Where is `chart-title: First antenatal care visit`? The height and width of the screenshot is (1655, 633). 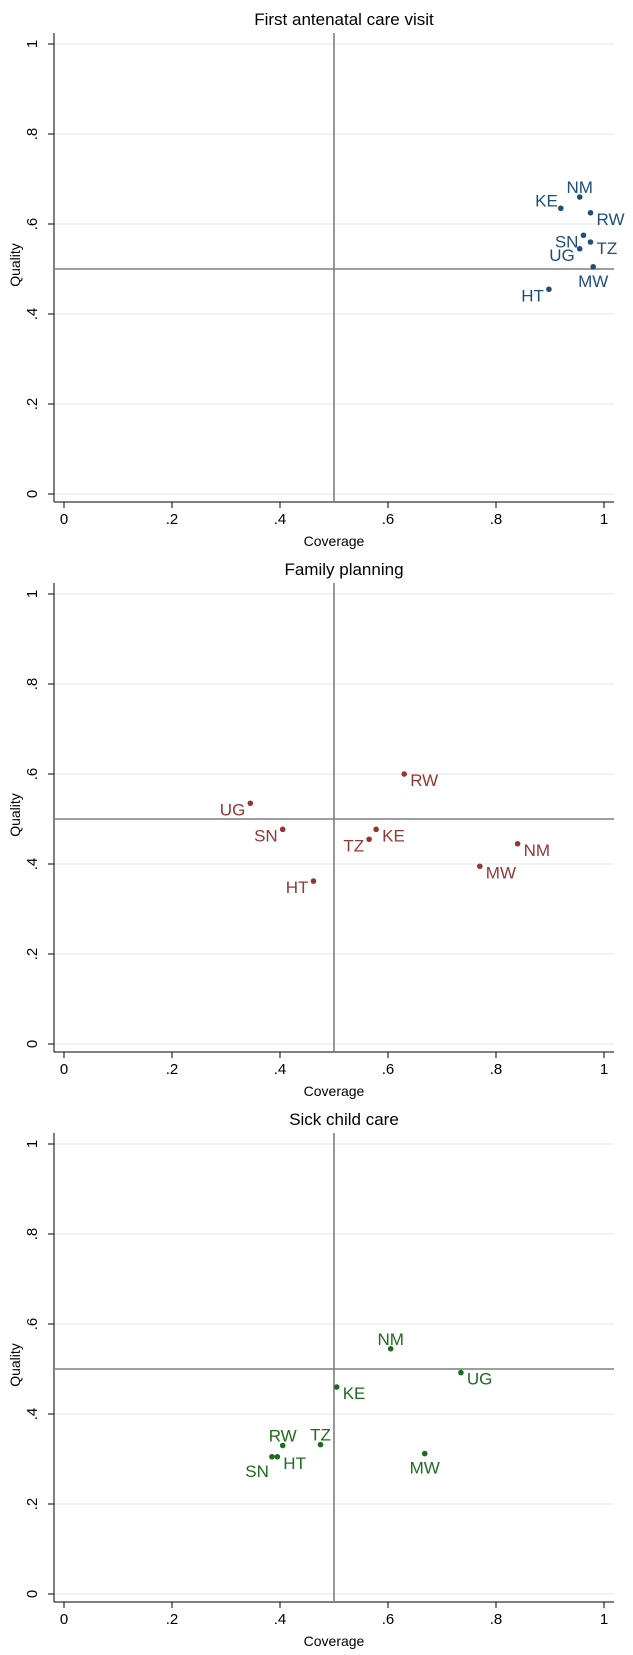 chart-title: First antenatal care visit is located at coordinates (344, 19).